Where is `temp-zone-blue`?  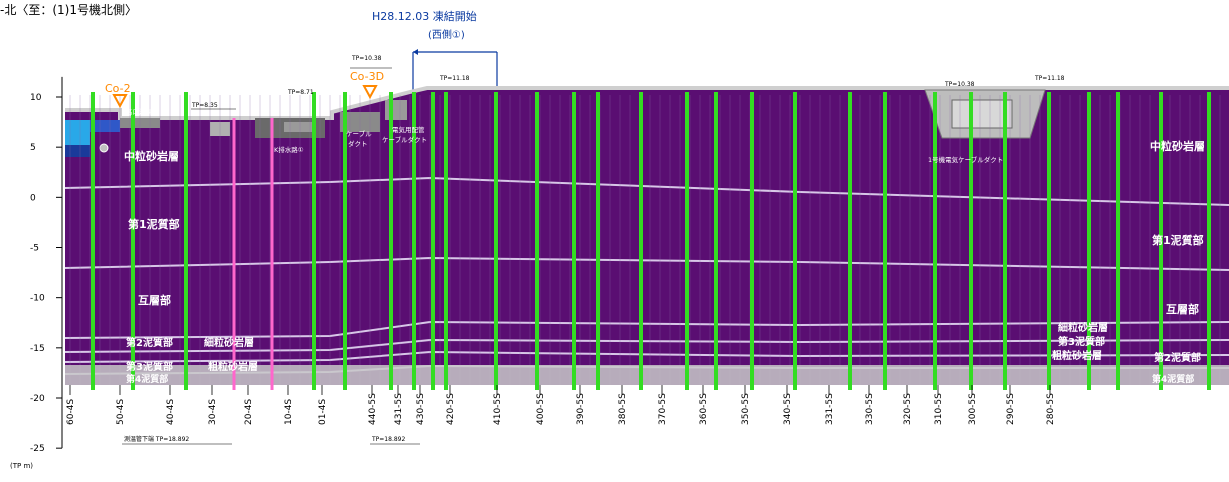
temp-zone-blue is located at coordinates (77, 151).